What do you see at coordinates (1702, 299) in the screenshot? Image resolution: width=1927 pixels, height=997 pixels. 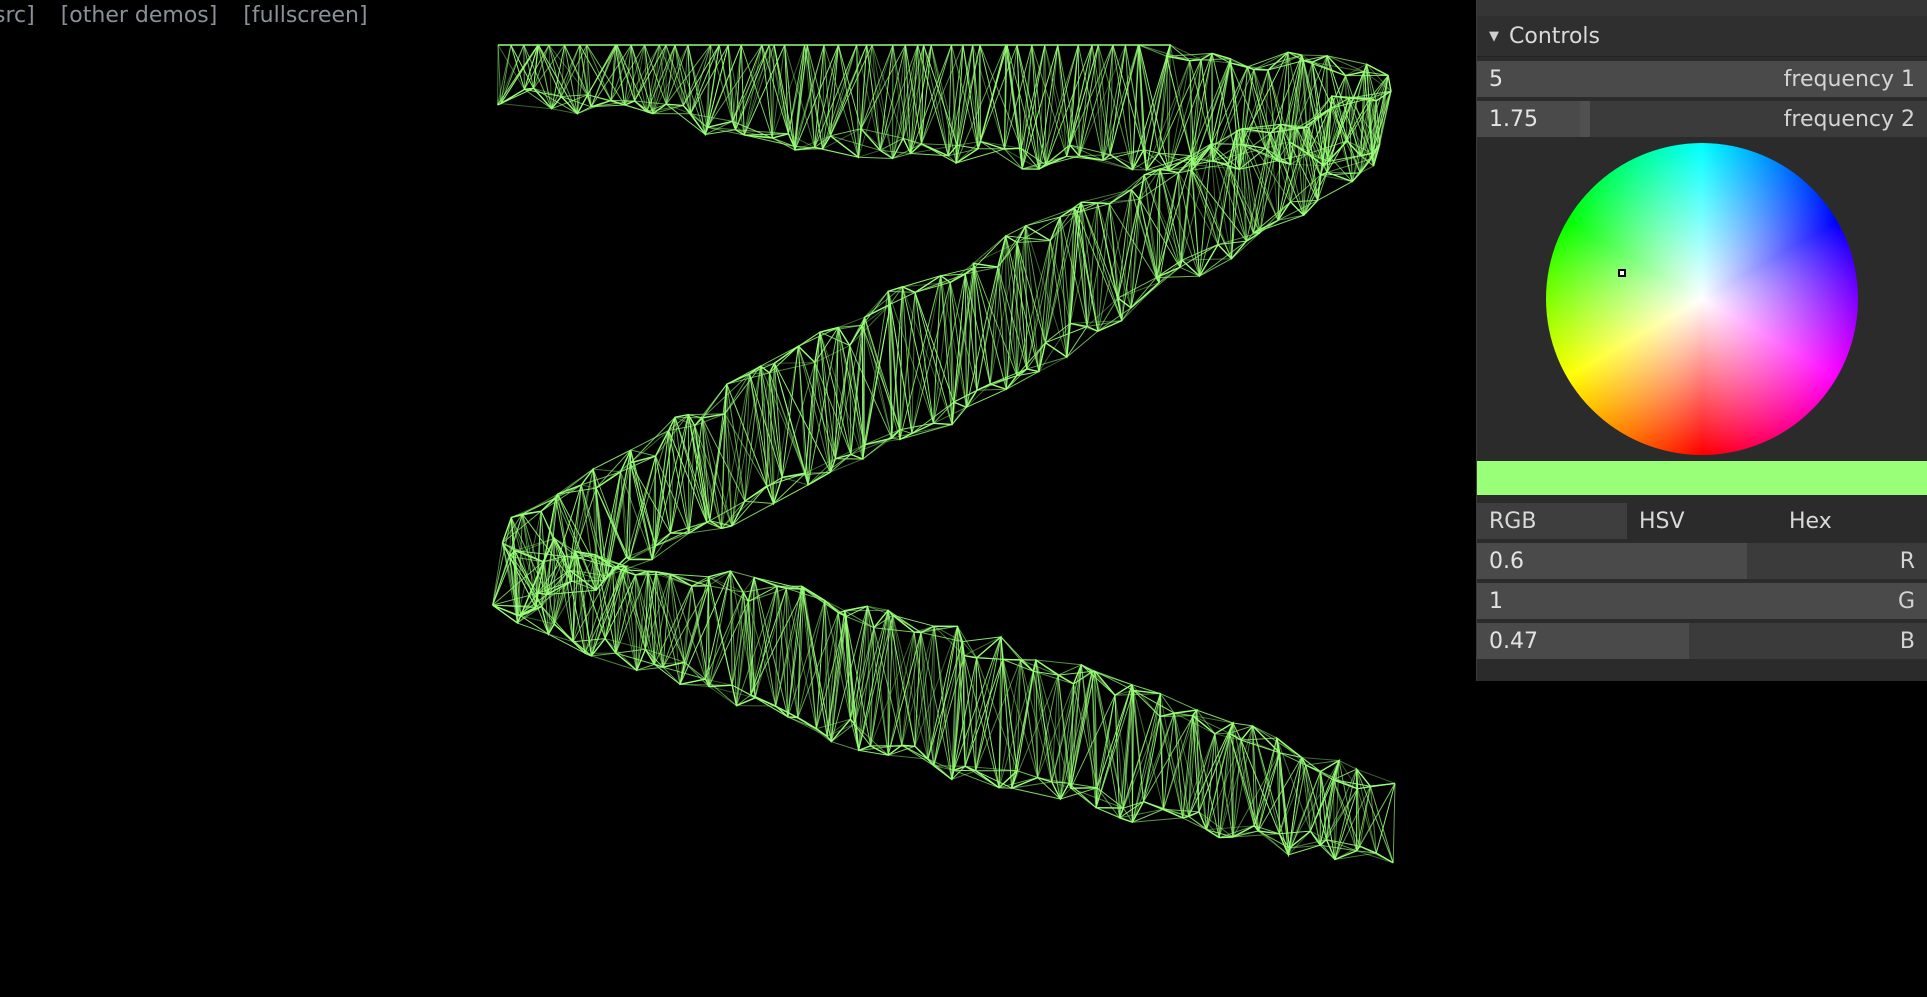 I see `color-wheel` at bounding box center [1702, 299].